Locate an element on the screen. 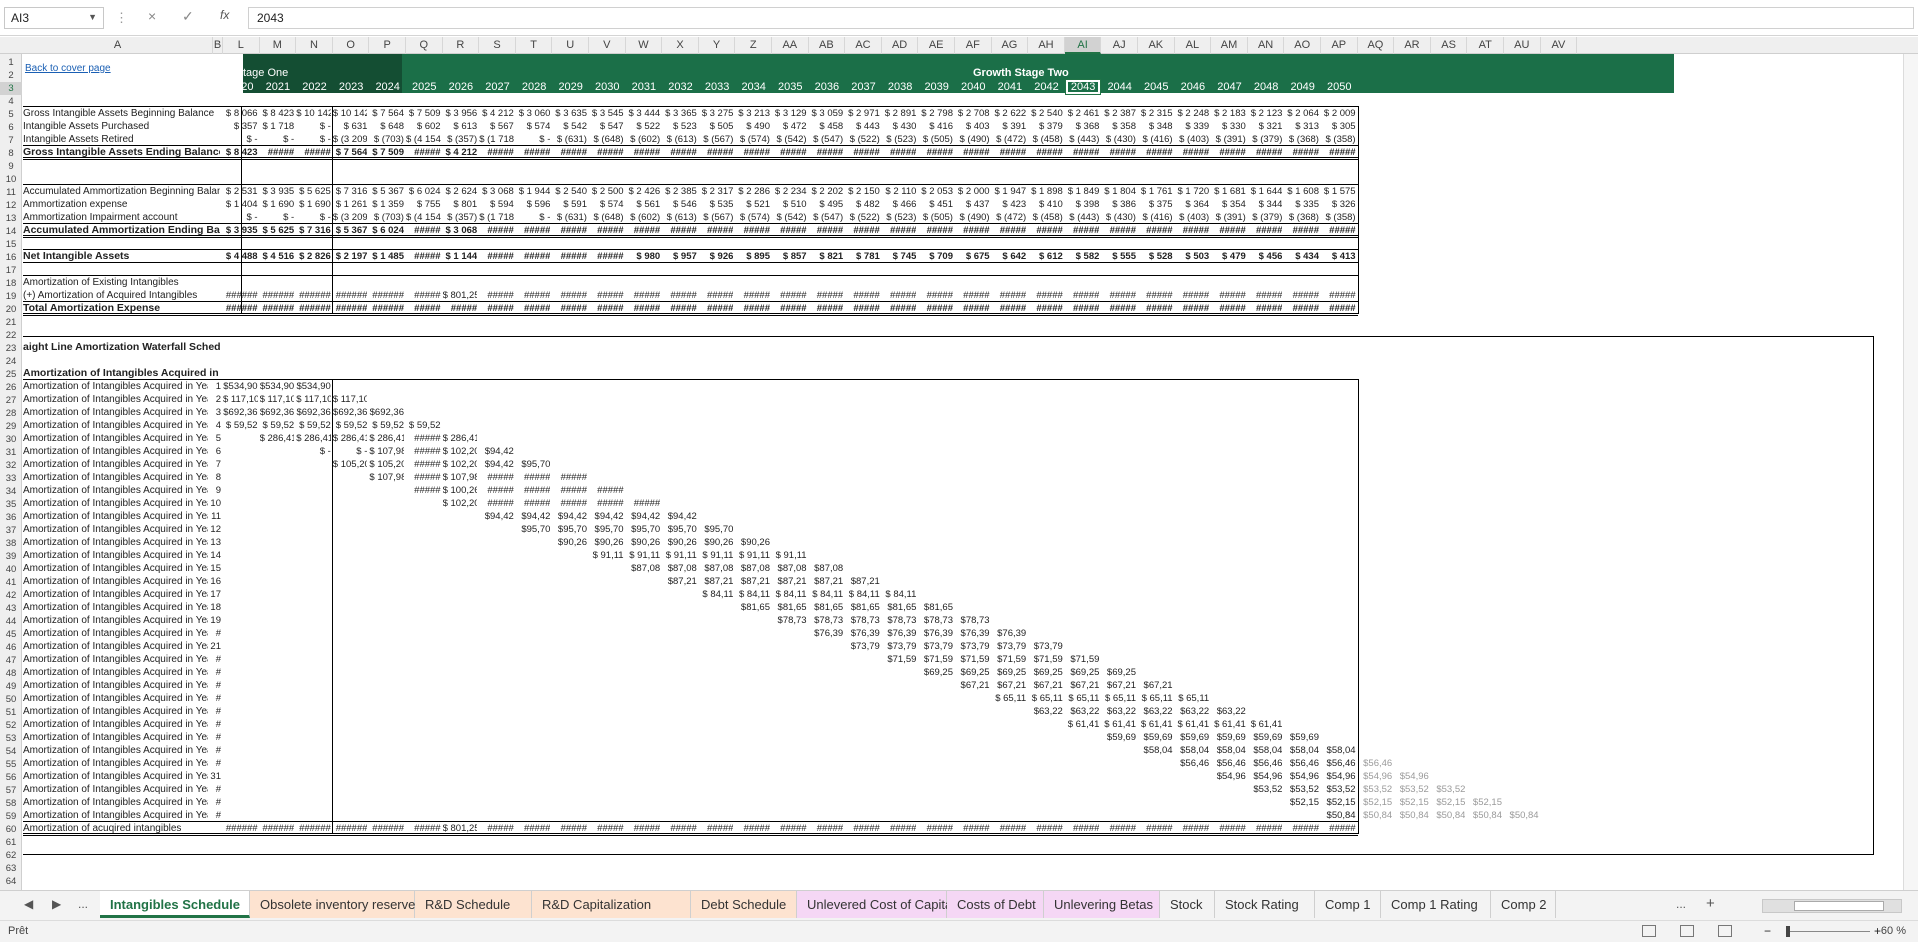 This screenshot has width=1918, height=942. value-cell: $ 3 935 is located at coordinates (278, 191).